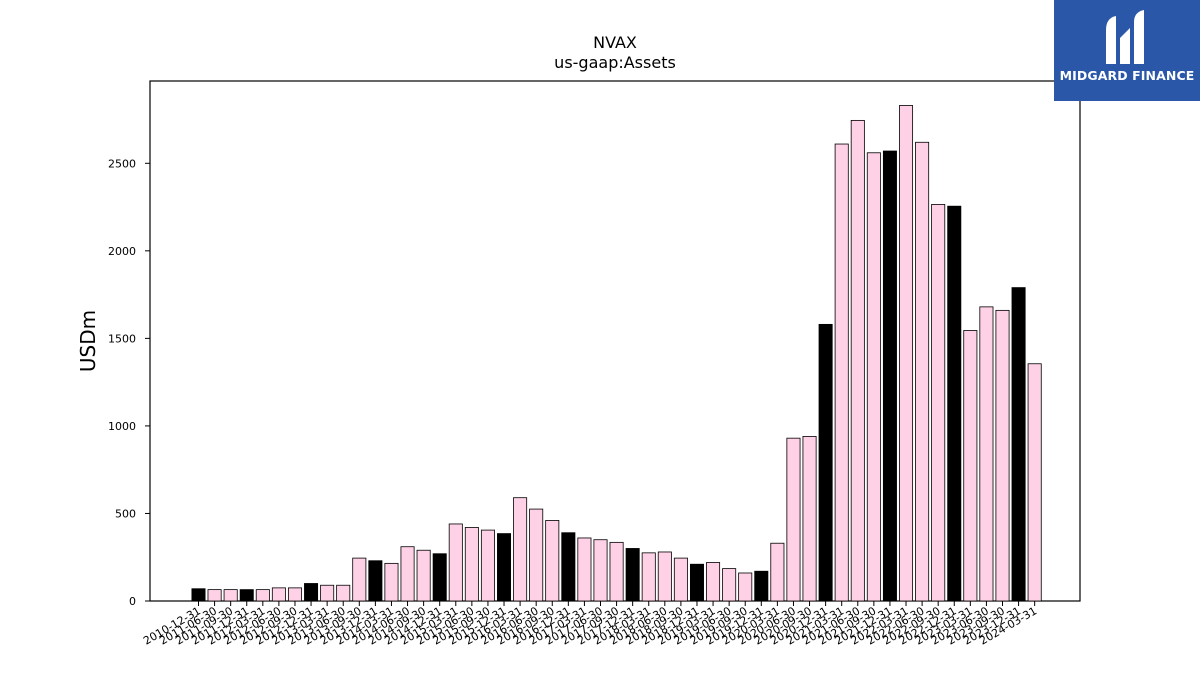 This screenshot has width=1200, height=675. I want to click on y-tick-label: 1000, so click(122, 426).